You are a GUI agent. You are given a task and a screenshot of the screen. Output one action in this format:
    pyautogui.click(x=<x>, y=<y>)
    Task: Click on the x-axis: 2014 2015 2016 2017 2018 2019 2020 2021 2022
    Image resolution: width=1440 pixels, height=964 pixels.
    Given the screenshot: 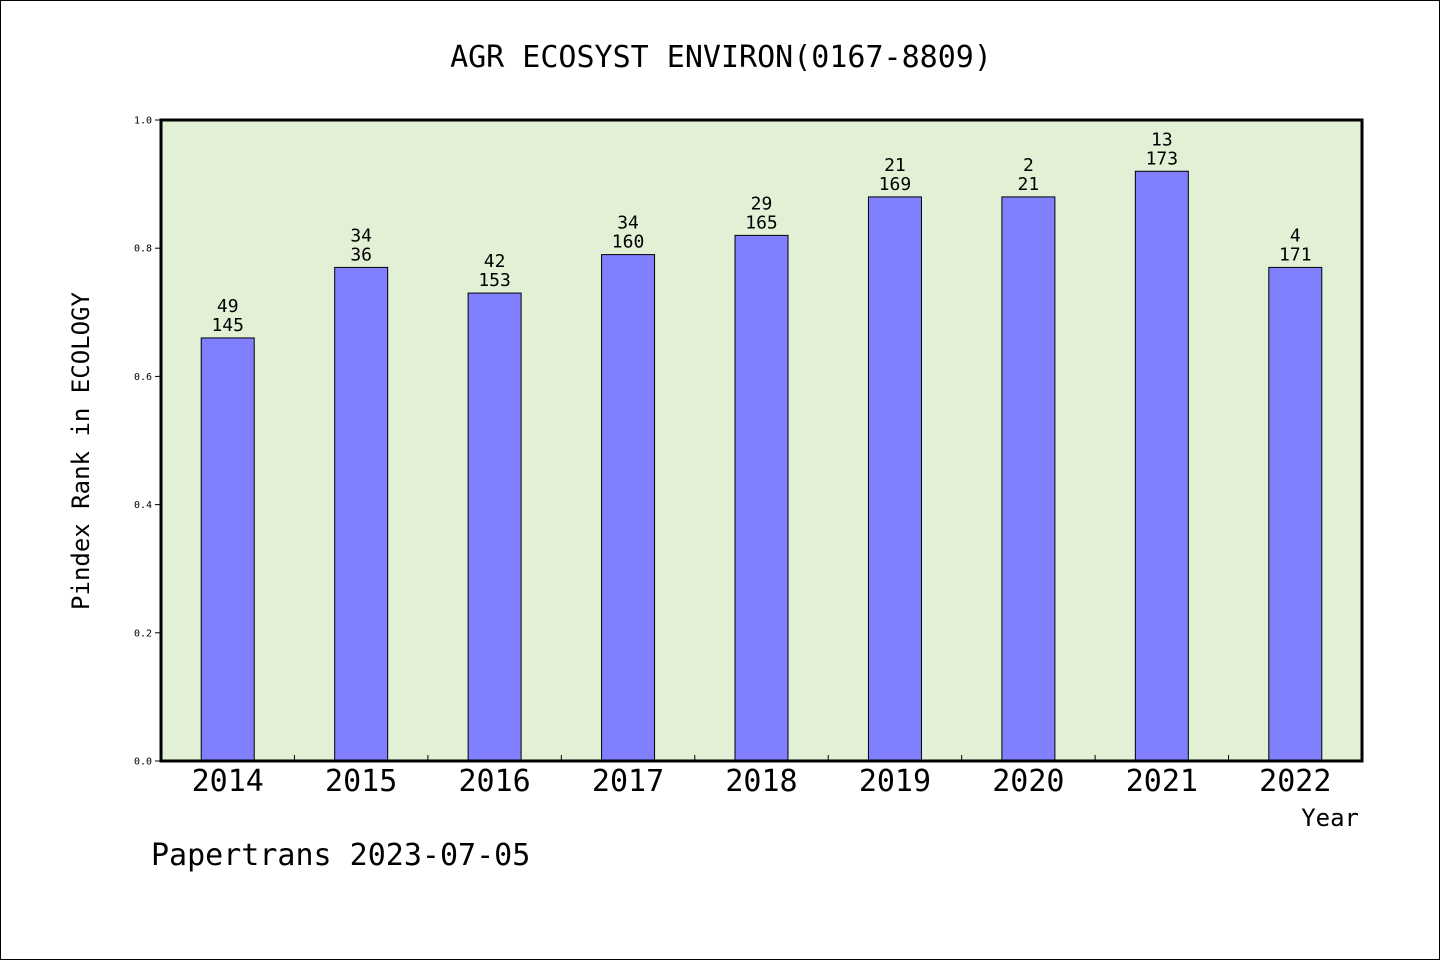 What is the action you would take?
    pyautogui.click(x=761, y=777)
    